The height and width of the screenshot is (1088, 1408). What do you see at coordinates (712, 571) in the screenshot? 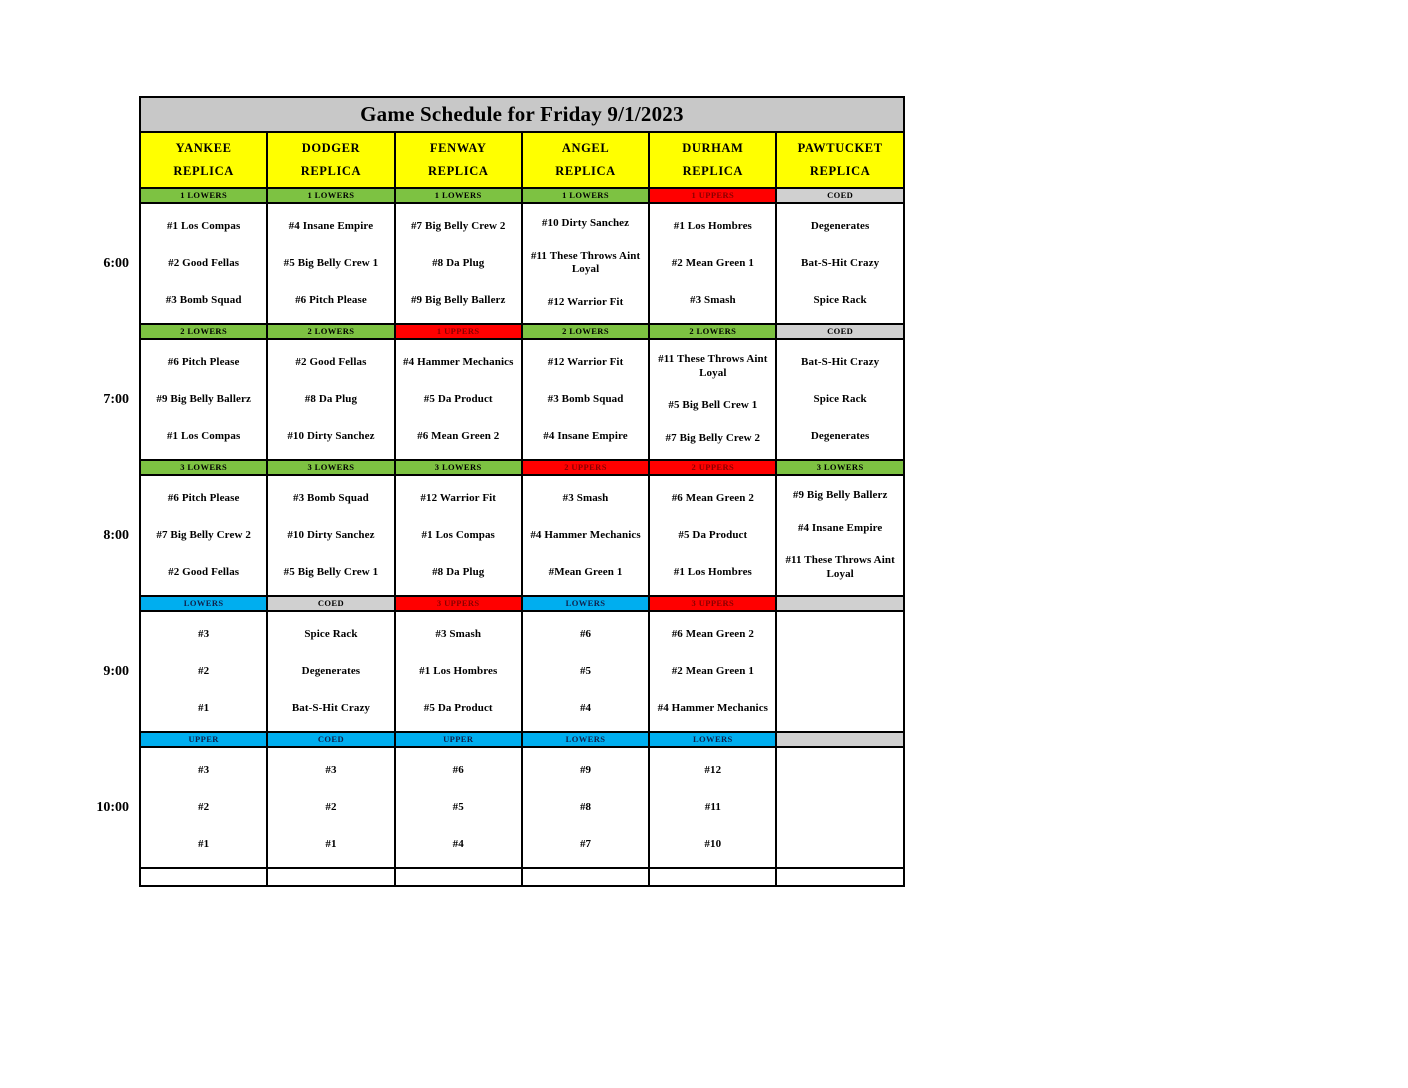
I see `game-entry: #1 Los Hombres` at bounding box center [712, 571].